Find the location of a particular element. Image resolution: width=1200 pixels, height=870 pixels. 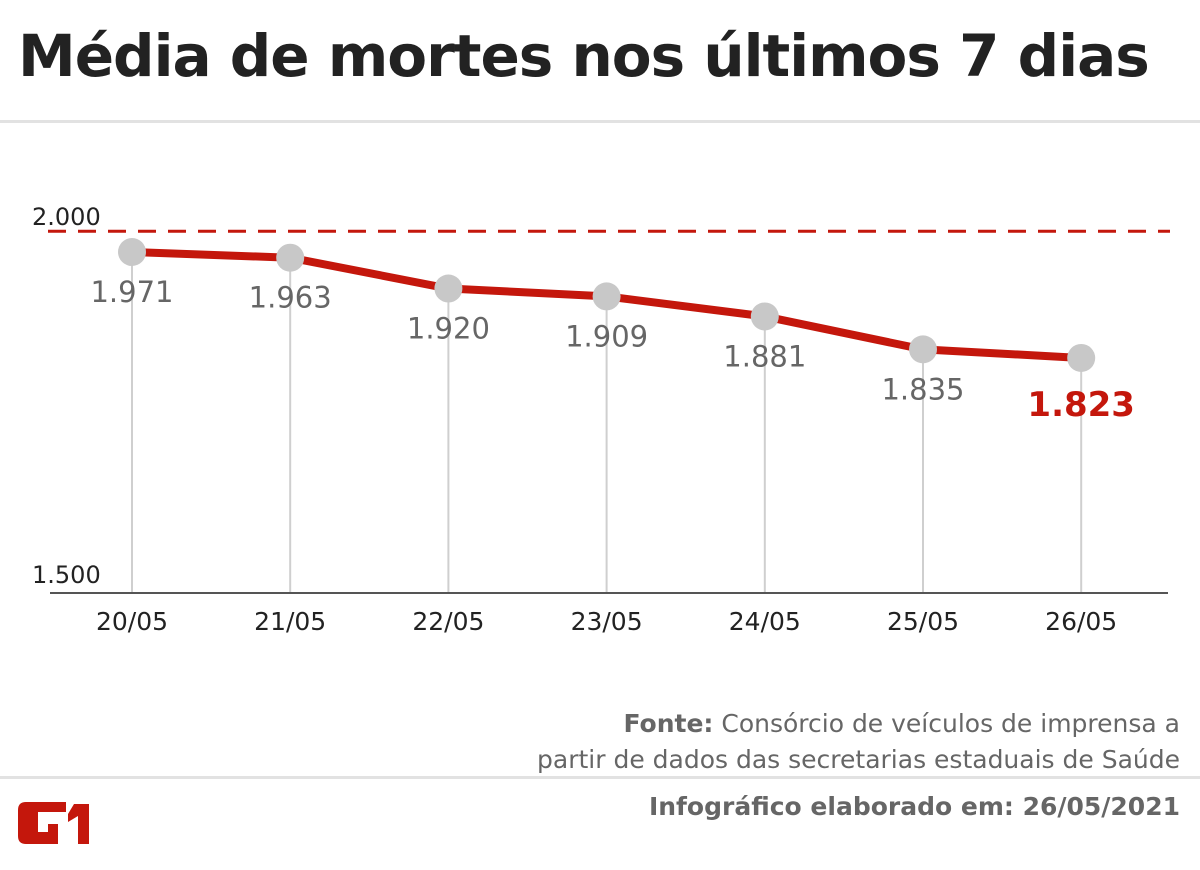

y-tick-label: 2.000 is located at coordinates (66, 217).